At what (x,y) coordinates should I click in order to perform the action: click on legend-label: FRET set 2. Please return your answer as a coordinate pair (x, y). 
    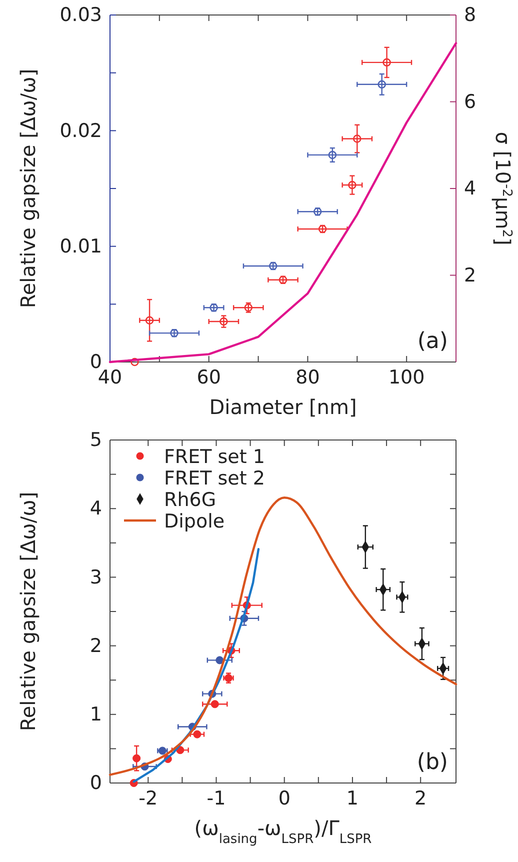
    Looking at the image, I should click on (214, 479).